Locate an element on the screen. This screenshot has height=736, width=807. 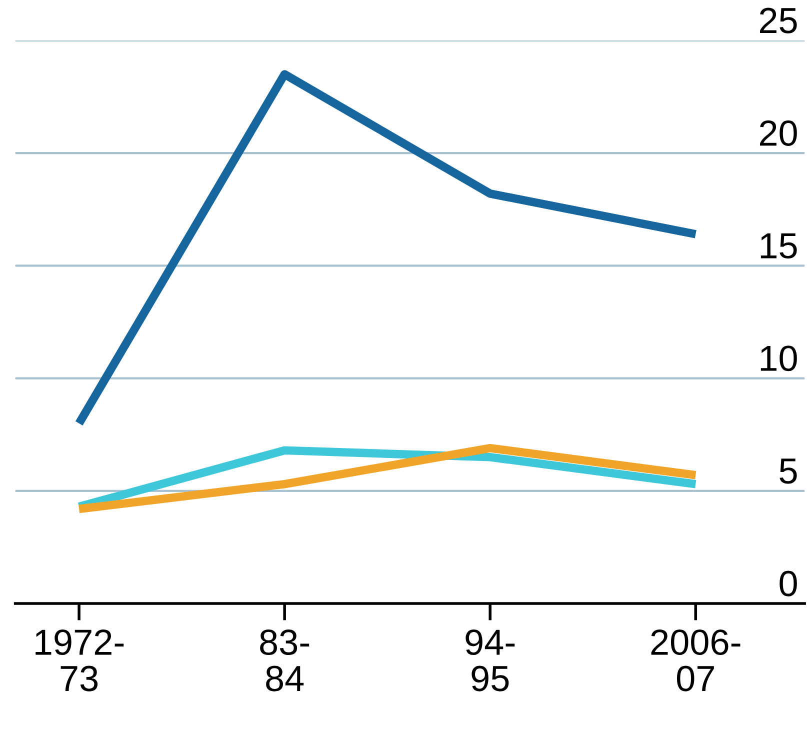
x-tick-label: 1972- 73 is located at coordinates (80, 660).